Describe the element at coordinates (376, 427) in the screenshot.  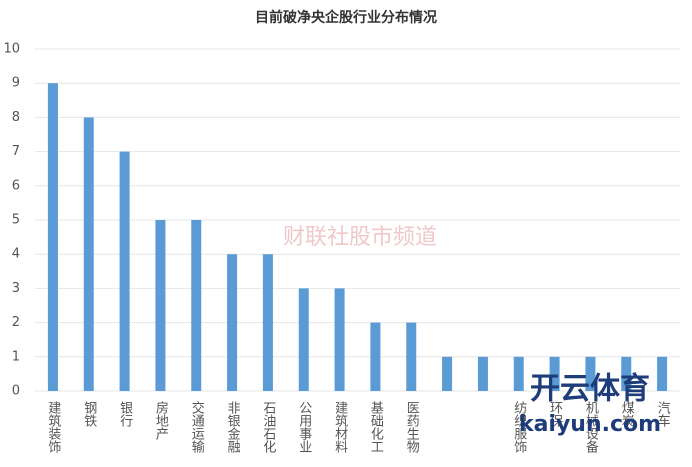
I see `x-tick-label: 基础化工` at that location.